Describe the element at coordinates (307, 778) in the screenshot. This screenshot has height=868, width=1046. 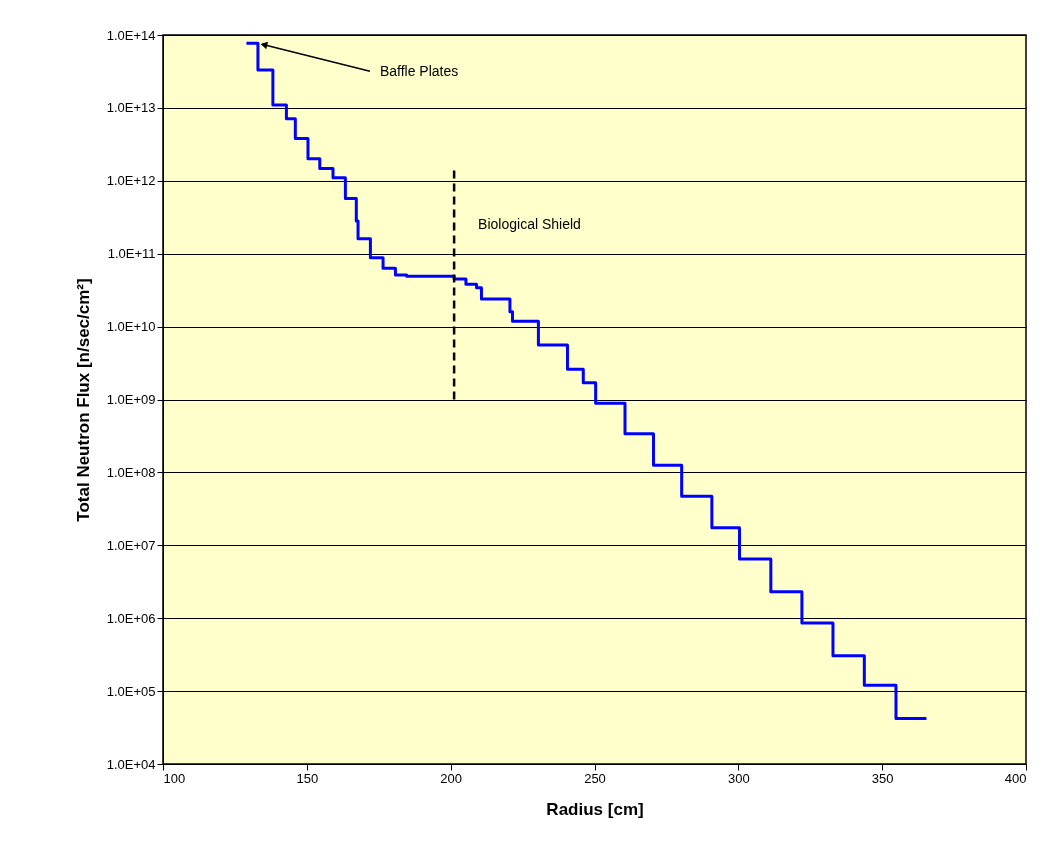
I see `x-tick-label: 150` at that location.